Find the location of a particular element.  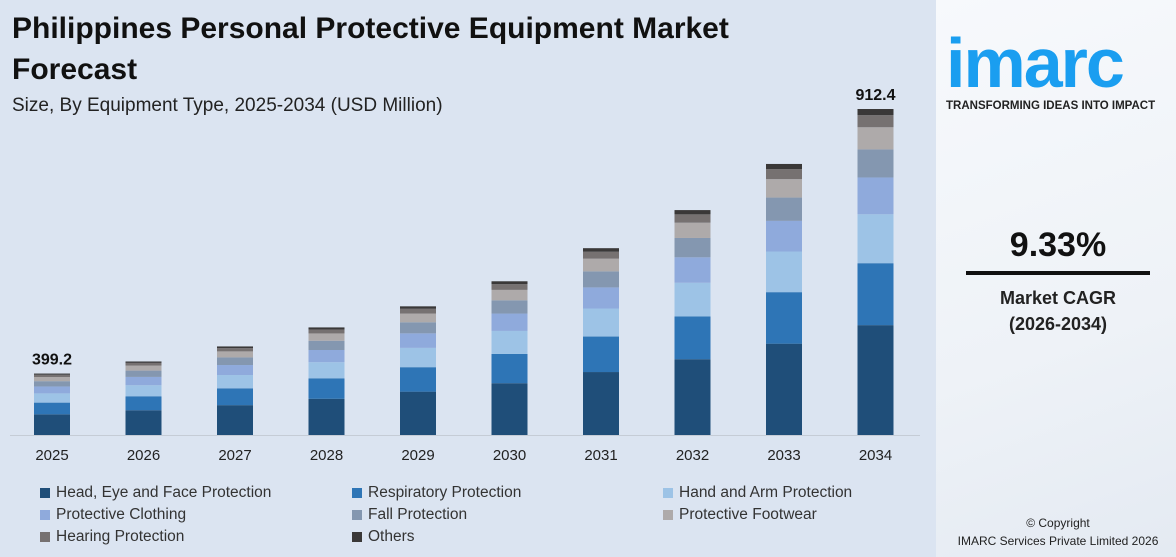

cagr-box: 9.33% Market CAGR (2026-2034) is located at coordinates (1058, 281).